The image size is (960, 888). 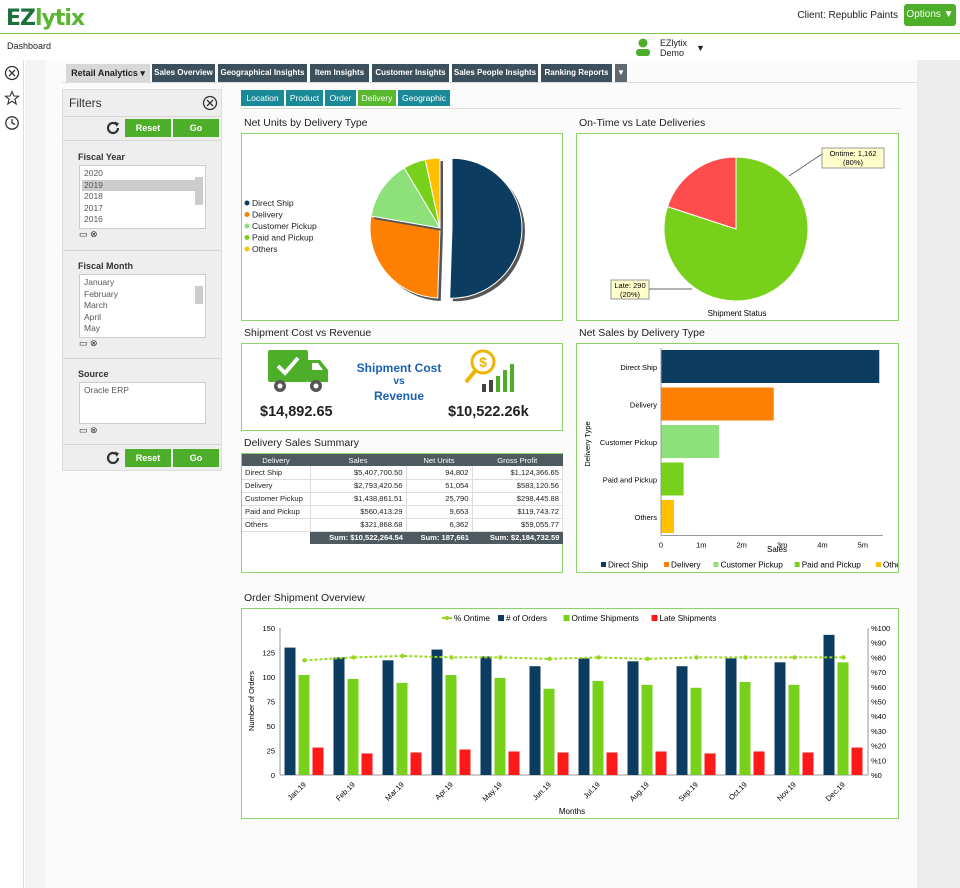 I want to click on tab-retail-analytics: Retail Analytics ▾, so click(x=108, y=73).